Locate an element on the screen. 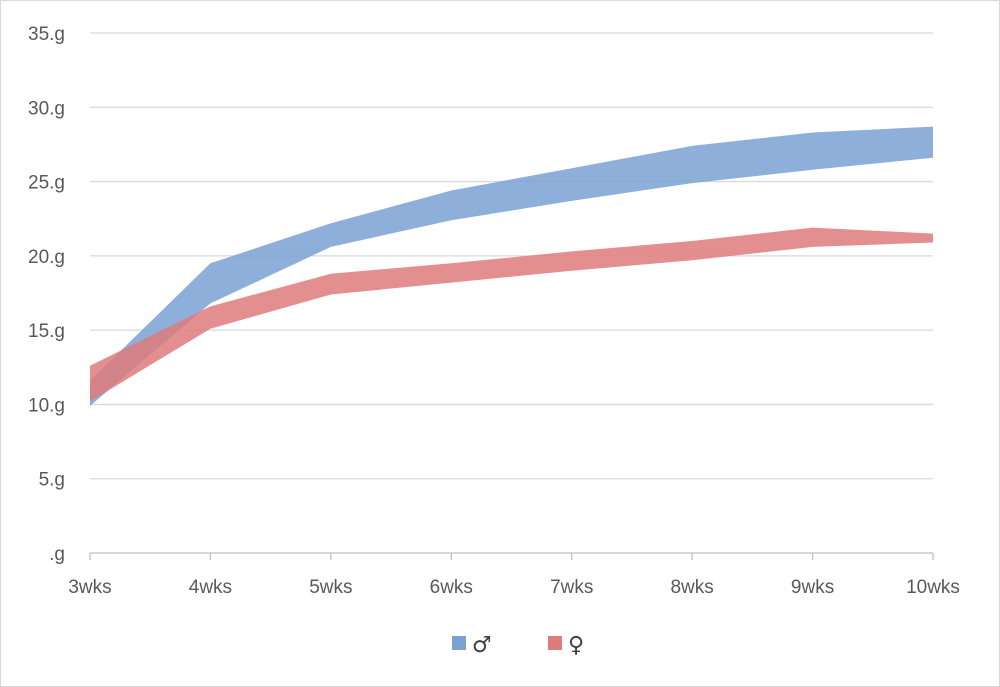  x-tick-label: 10wks is located at coordinates (933, 587).